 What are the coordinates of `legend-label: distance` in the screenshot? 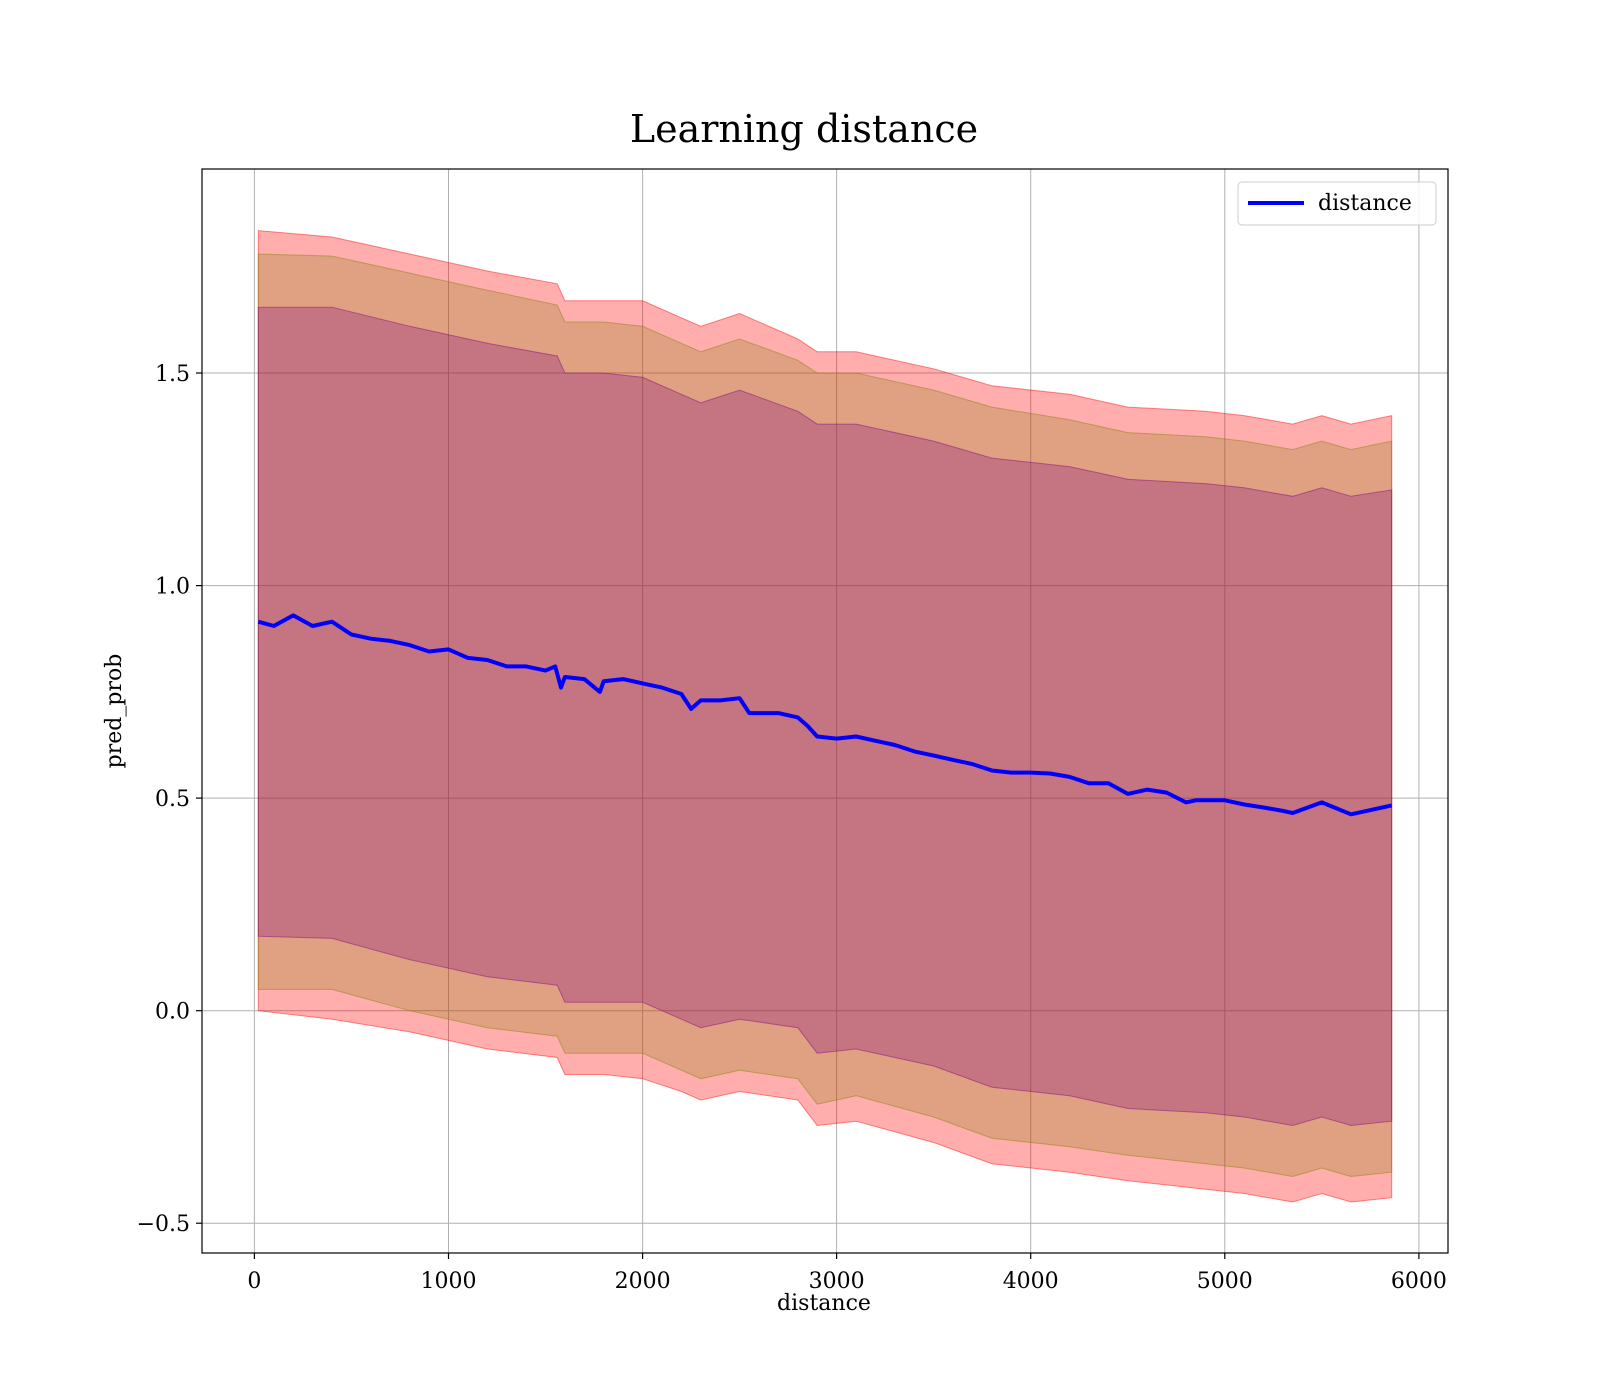 It's located at (1365, 203).